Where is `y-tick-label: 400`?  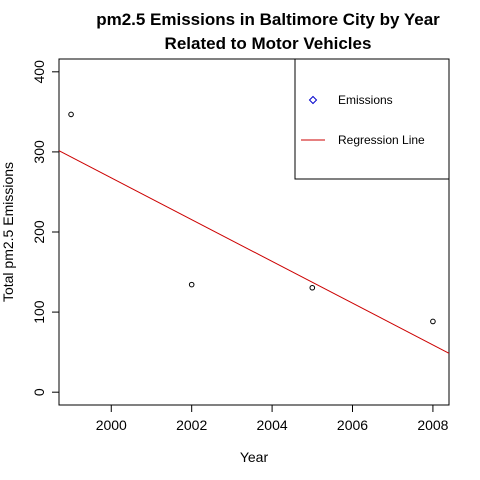
y-tick-label: 400 is located at coordinates (39, 72).